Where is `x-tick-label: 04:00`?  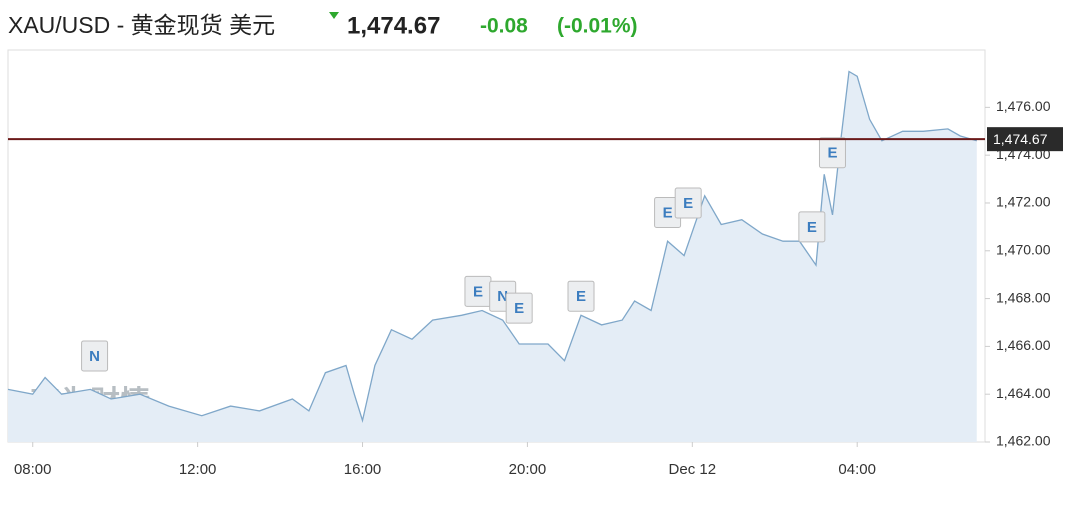 x-tick-label: 04:00 is located at coordinates (857, 469).